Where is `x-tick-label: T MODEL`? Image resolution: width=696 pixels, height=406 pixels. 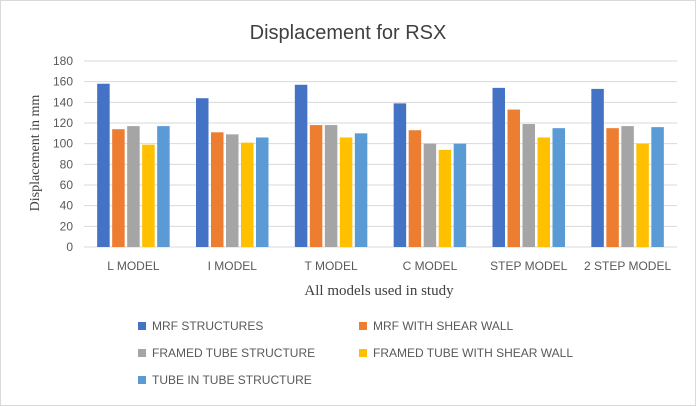
x-tick-label: T MODEL is located at coordinates (331, 266).